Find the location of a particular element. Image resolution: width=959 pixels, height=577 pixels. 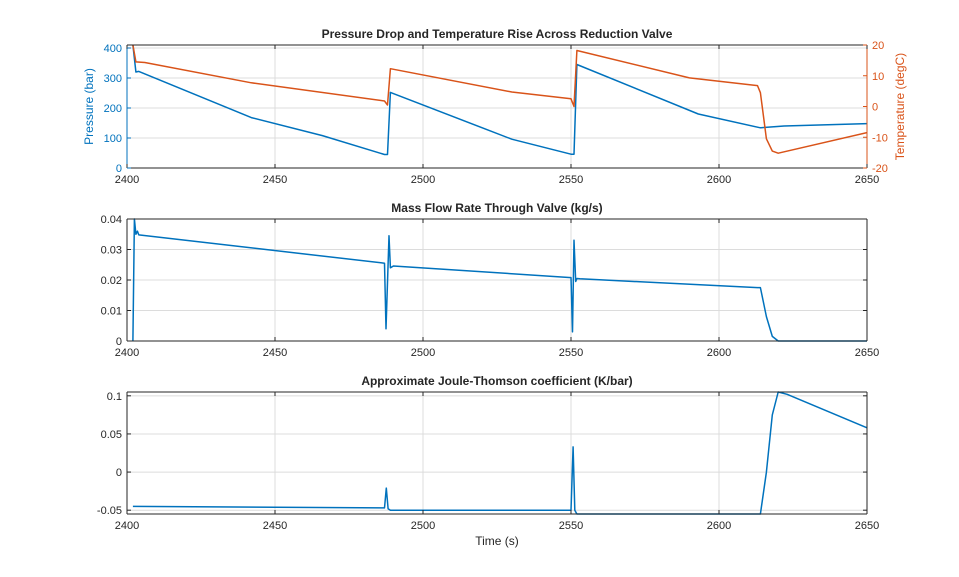

y-right-tick-label: 20 is located at coordinates (878, 46).